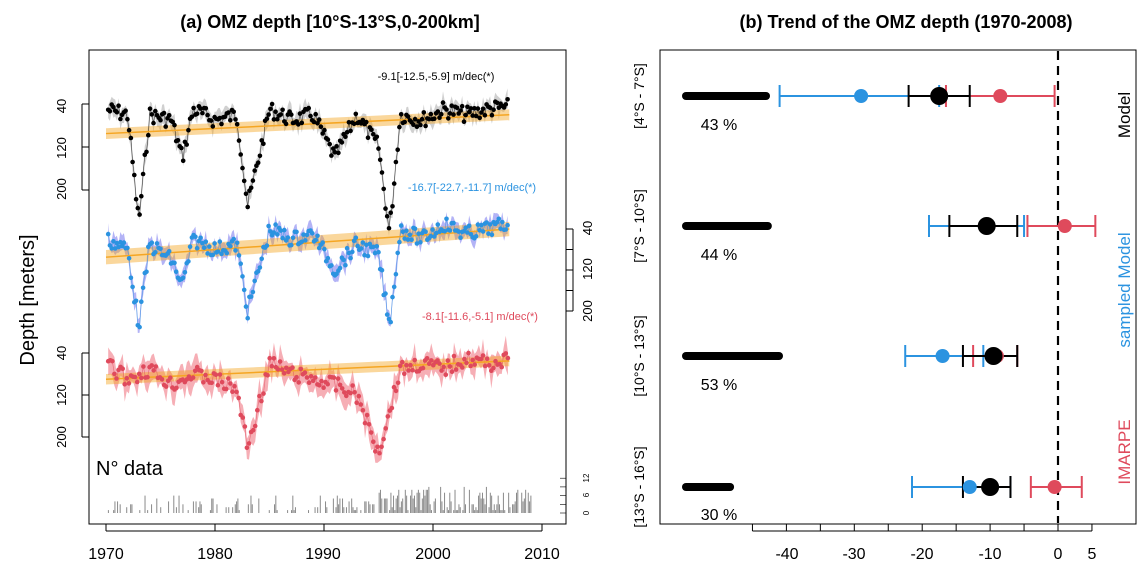  I want to click on points-model, so click(966, 291).